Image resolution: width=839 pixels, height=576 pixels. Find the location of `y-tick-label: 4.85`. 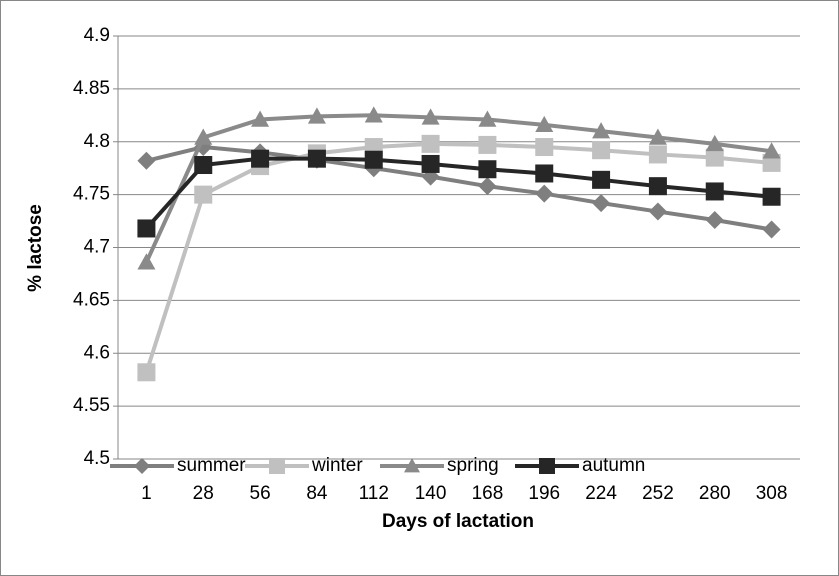

y-tick-label: 4.85 is located at coordinates (91, 88).